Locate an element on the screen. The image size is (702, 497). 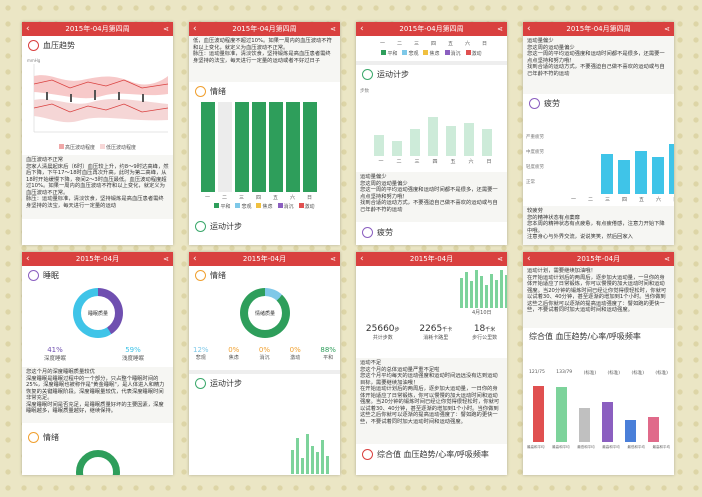
legend: 高压波动程度 低压波动程度 is located at coordinates (97, 147).